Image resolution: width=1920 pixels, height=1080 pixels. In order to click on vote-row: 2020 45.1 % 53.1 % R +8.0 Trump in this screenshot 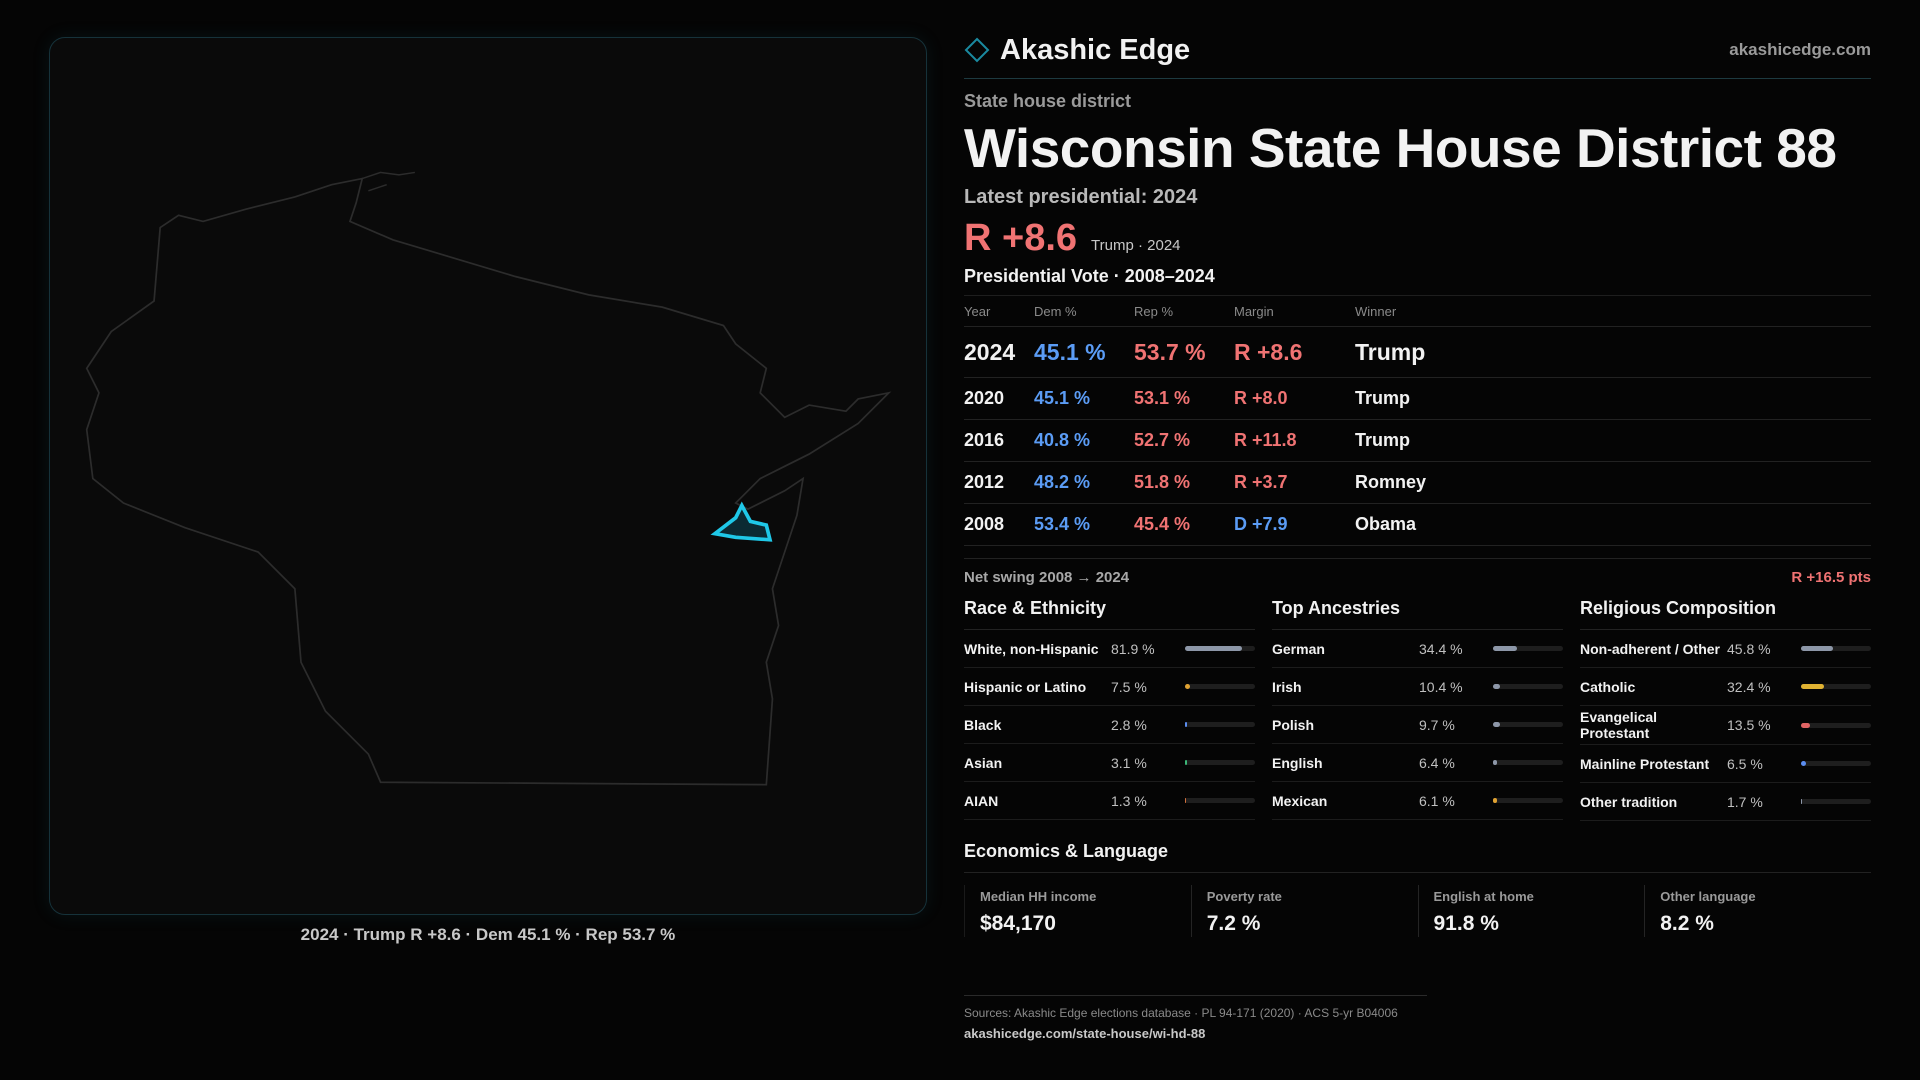, I will do `click(1417, 398)`.